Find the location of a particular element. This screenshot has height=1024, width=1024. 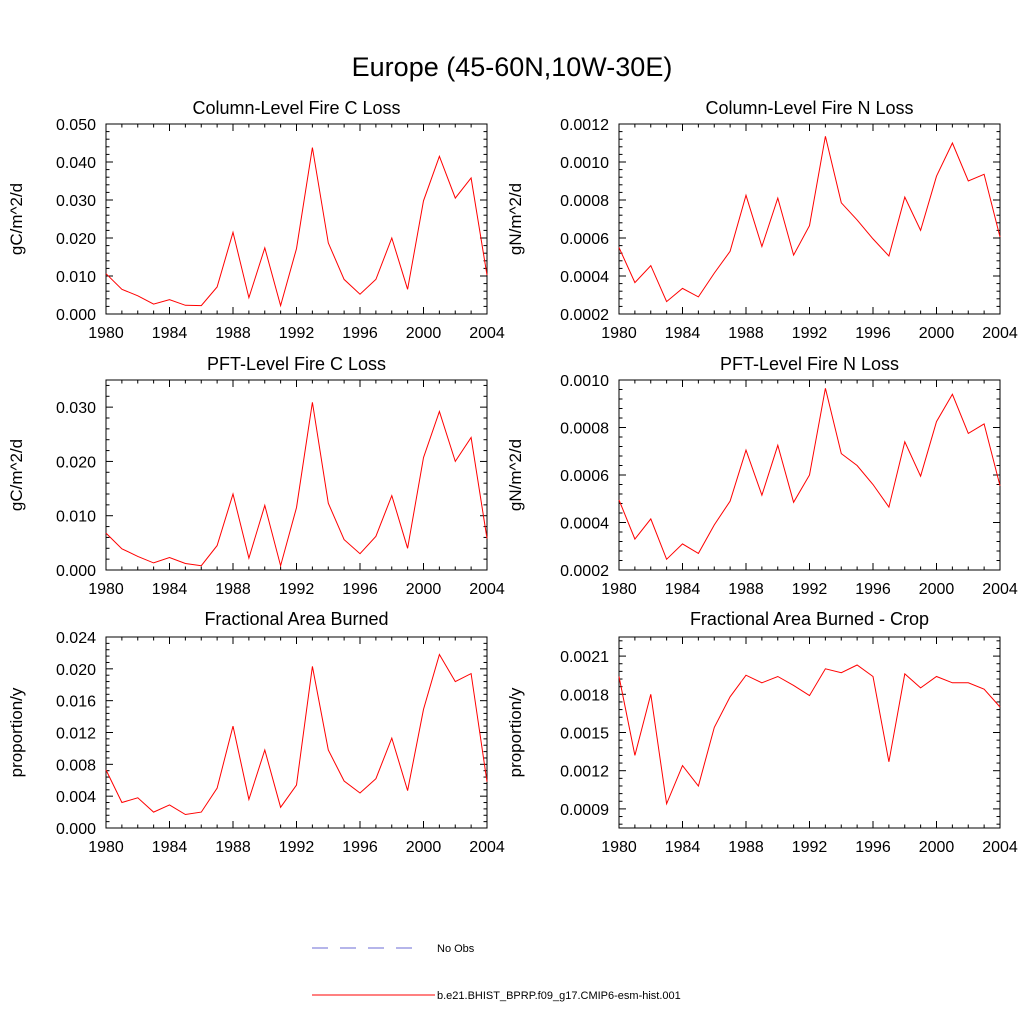

panel-title: Fractional Area Burned - Crop is located at coordinates (809, 619).